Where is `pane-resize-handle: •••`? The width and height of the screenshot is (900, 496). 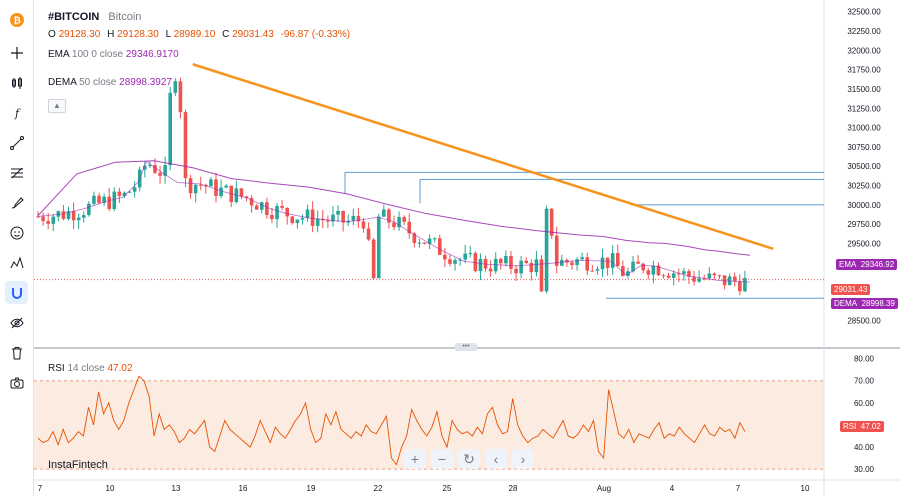
pane-resize-handle: ••• is located at coordinates (466, 347).